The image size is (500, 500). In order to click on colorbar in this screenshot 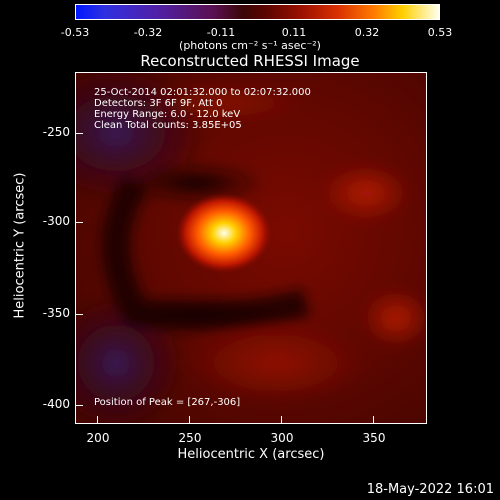, I will do `click(257, 12)`.